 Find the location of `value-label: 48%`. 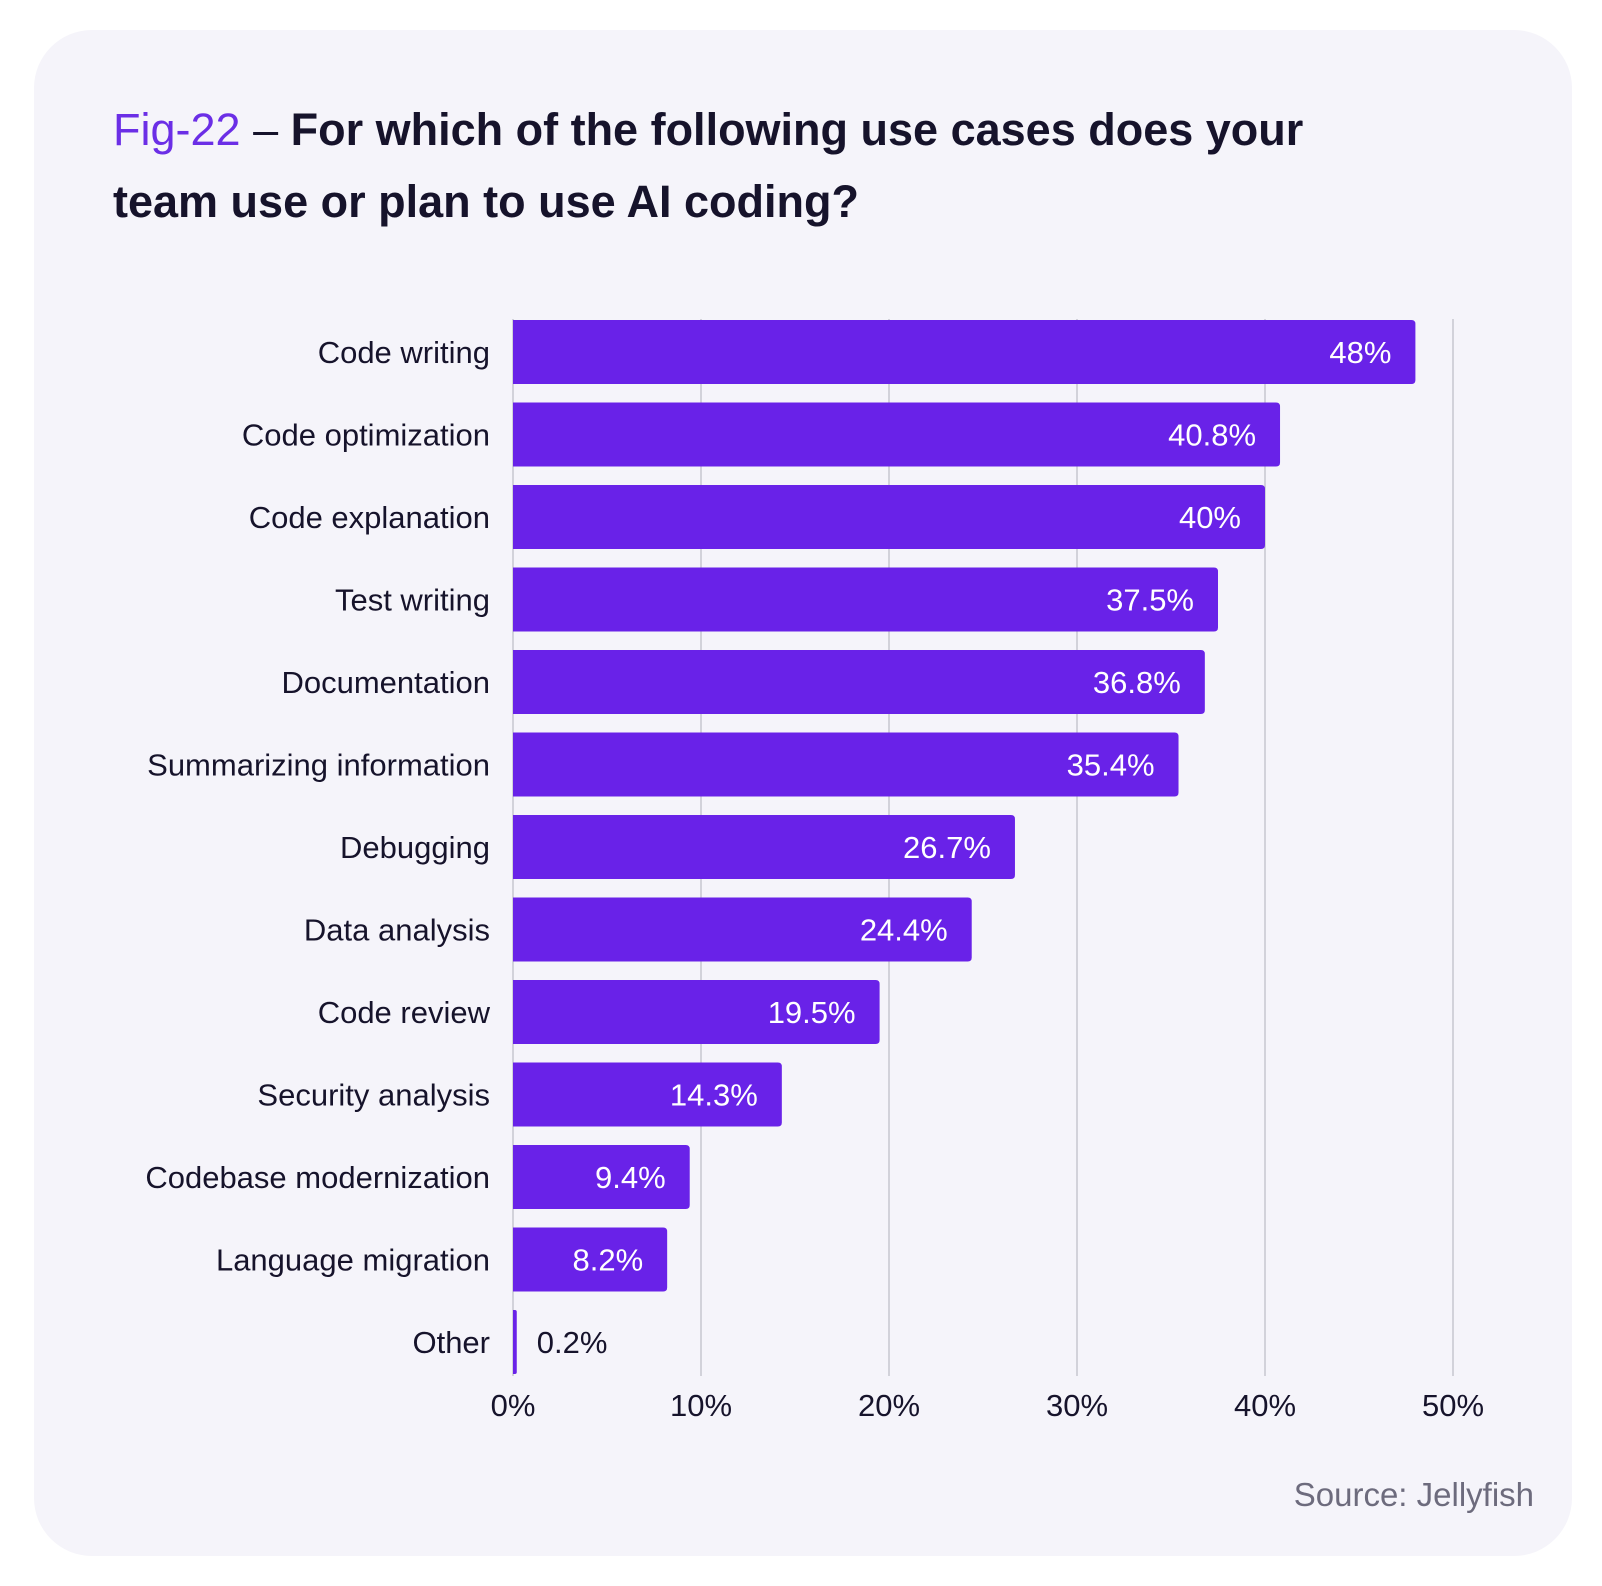

value-label: 48% is located at coordinates (1360, 352).